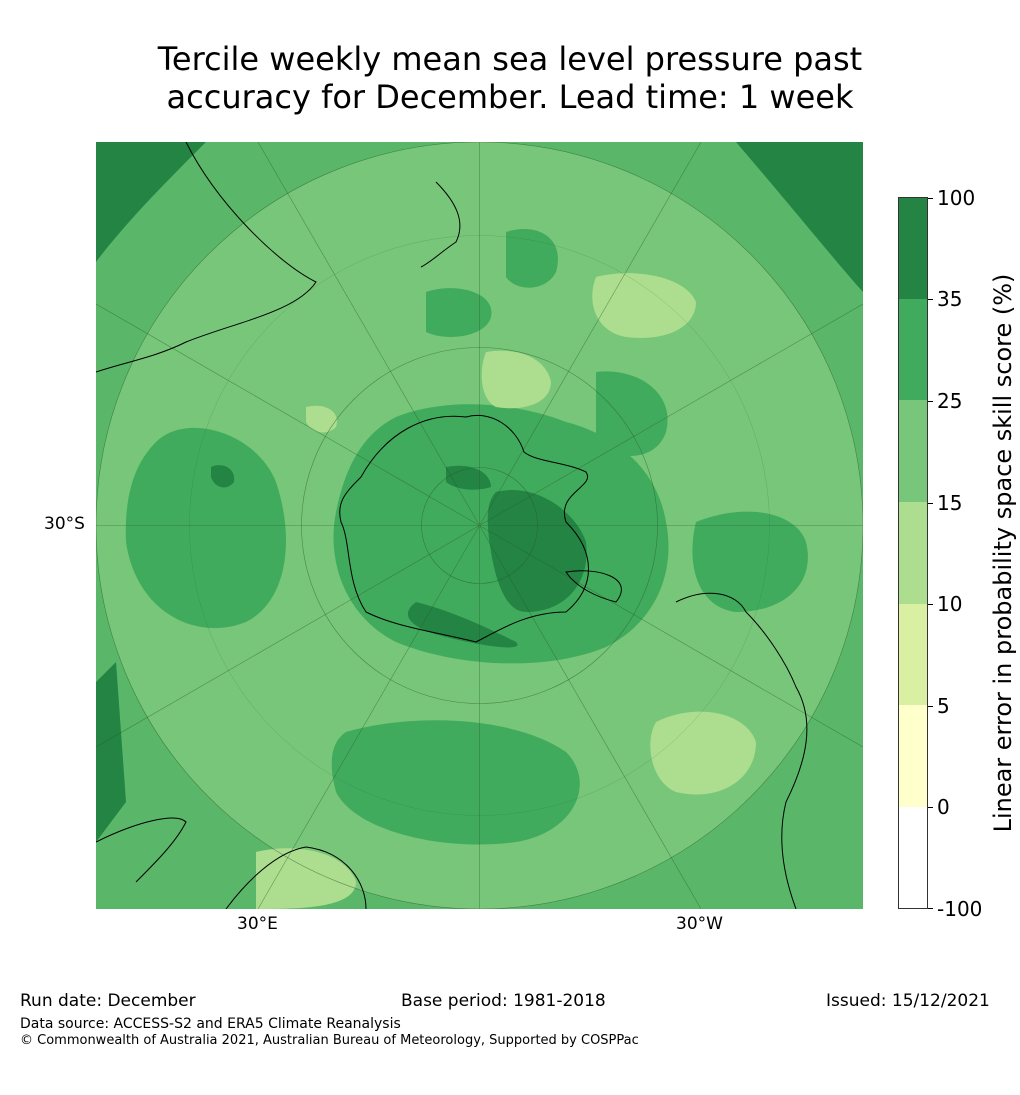 Image resolution: width=1020 pixels, height=1095 pixels. What do you see at coordinates (699, 924) in the screenshot?
I see `lon-label-30w: 30°W` at bounding box center [699, 924].